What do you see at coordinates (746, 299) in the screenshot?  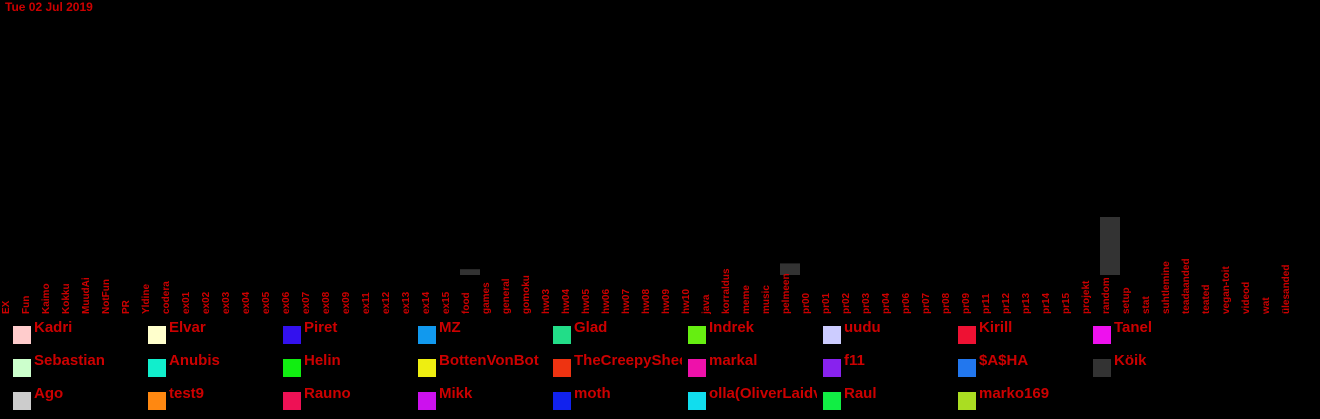 I see `x-tick-label: meme` at bounding box center [746, 299].